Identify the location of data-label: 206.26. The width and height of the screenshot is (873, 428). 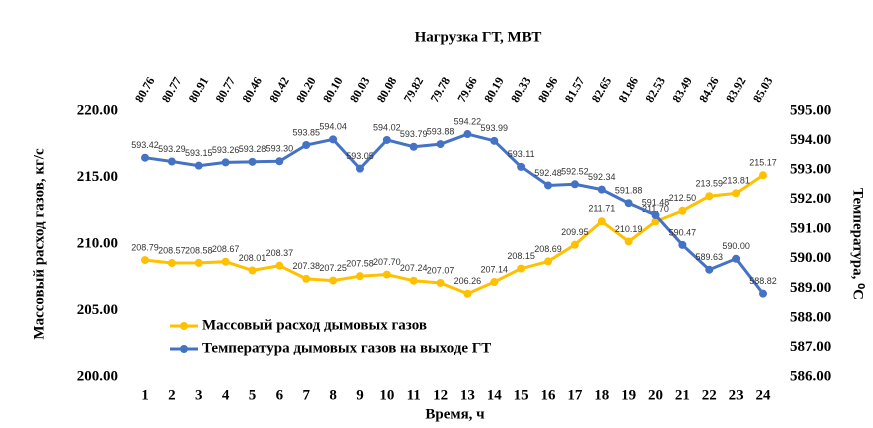
(468, 281).